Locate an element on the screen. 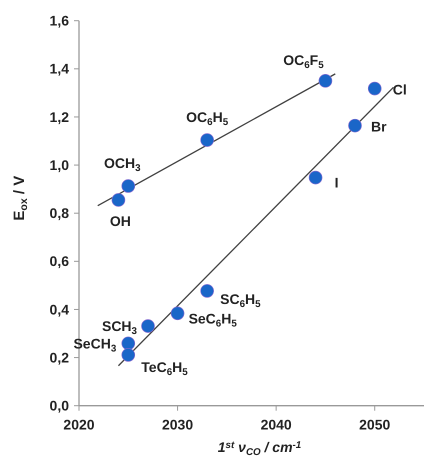 The height and width of the screenshot is (459, 430). annotation: SCH$_{3}$ is located at coordinates (120, 328).